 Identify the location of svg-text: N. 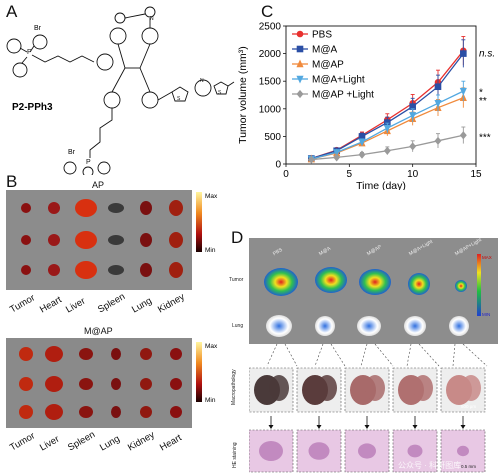
(152, 19).